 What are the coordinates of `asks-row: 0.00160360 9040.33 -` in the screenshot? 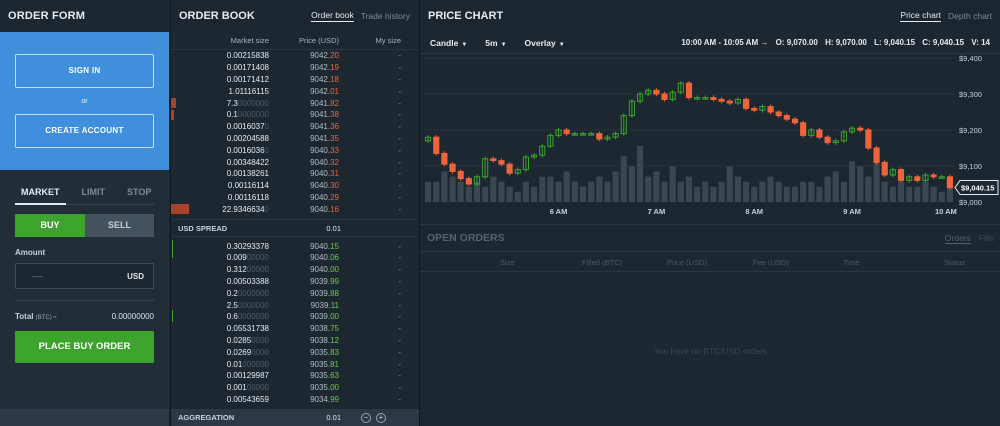 It's located at (294, 150).